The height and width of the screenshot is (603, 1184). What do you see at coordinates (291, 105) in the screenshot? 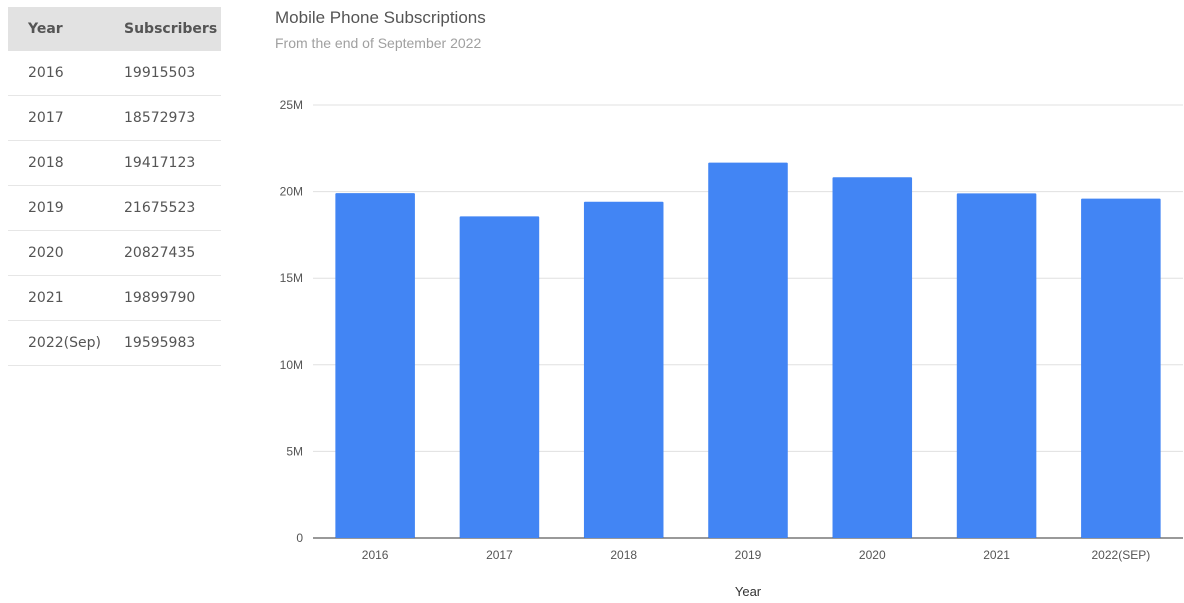
I see `y-tick-label: 25M` at bounding box center [291, 105].